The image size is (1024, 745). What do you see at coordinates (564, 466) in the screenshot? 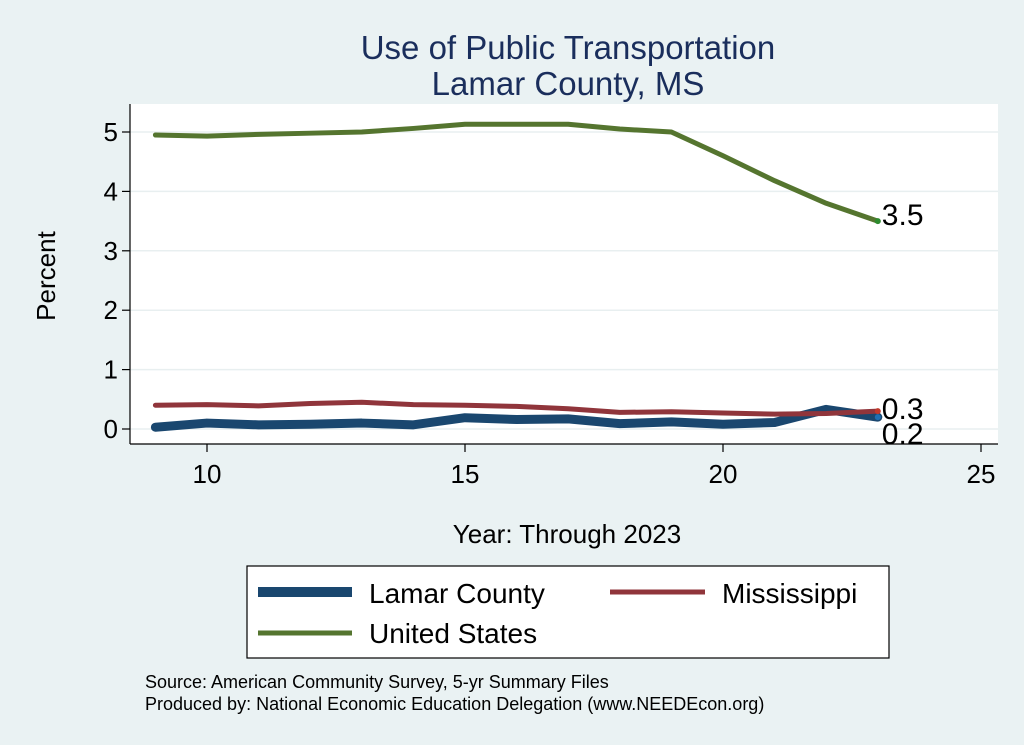
I see `x-axis: 10 15 20 25` at bounding box center [564, 466].